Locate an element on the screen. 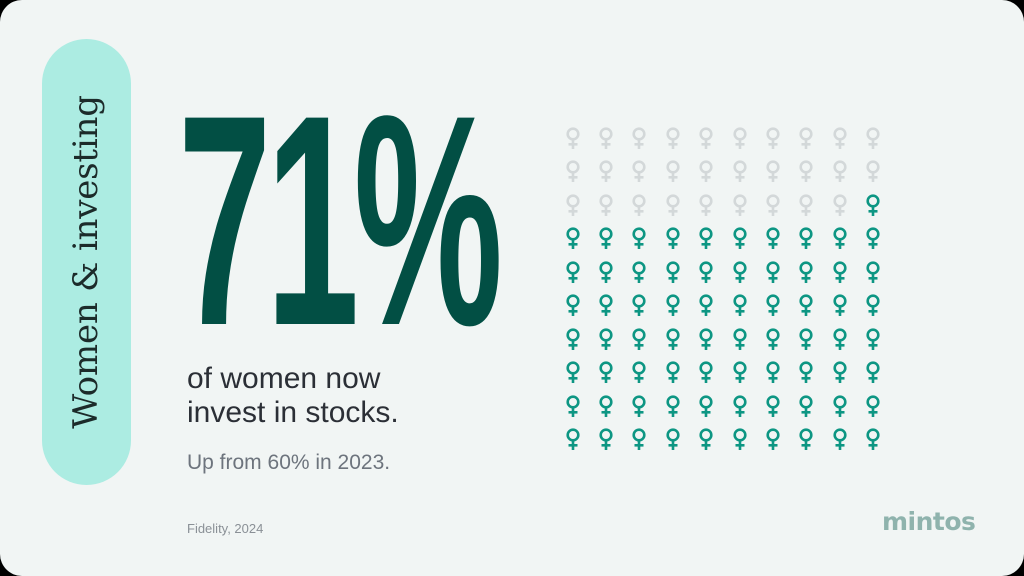  topic-pill is located at coordinates (86, 262).